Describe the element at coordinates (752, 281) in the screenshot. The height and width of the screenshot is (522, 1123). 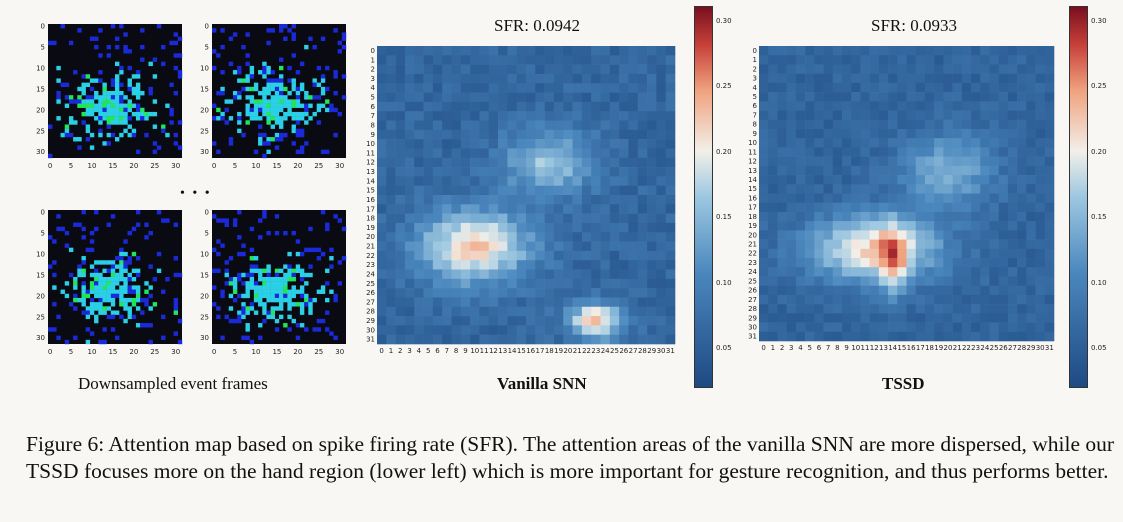
I see `heatmap-y-tick: 25` at that location.